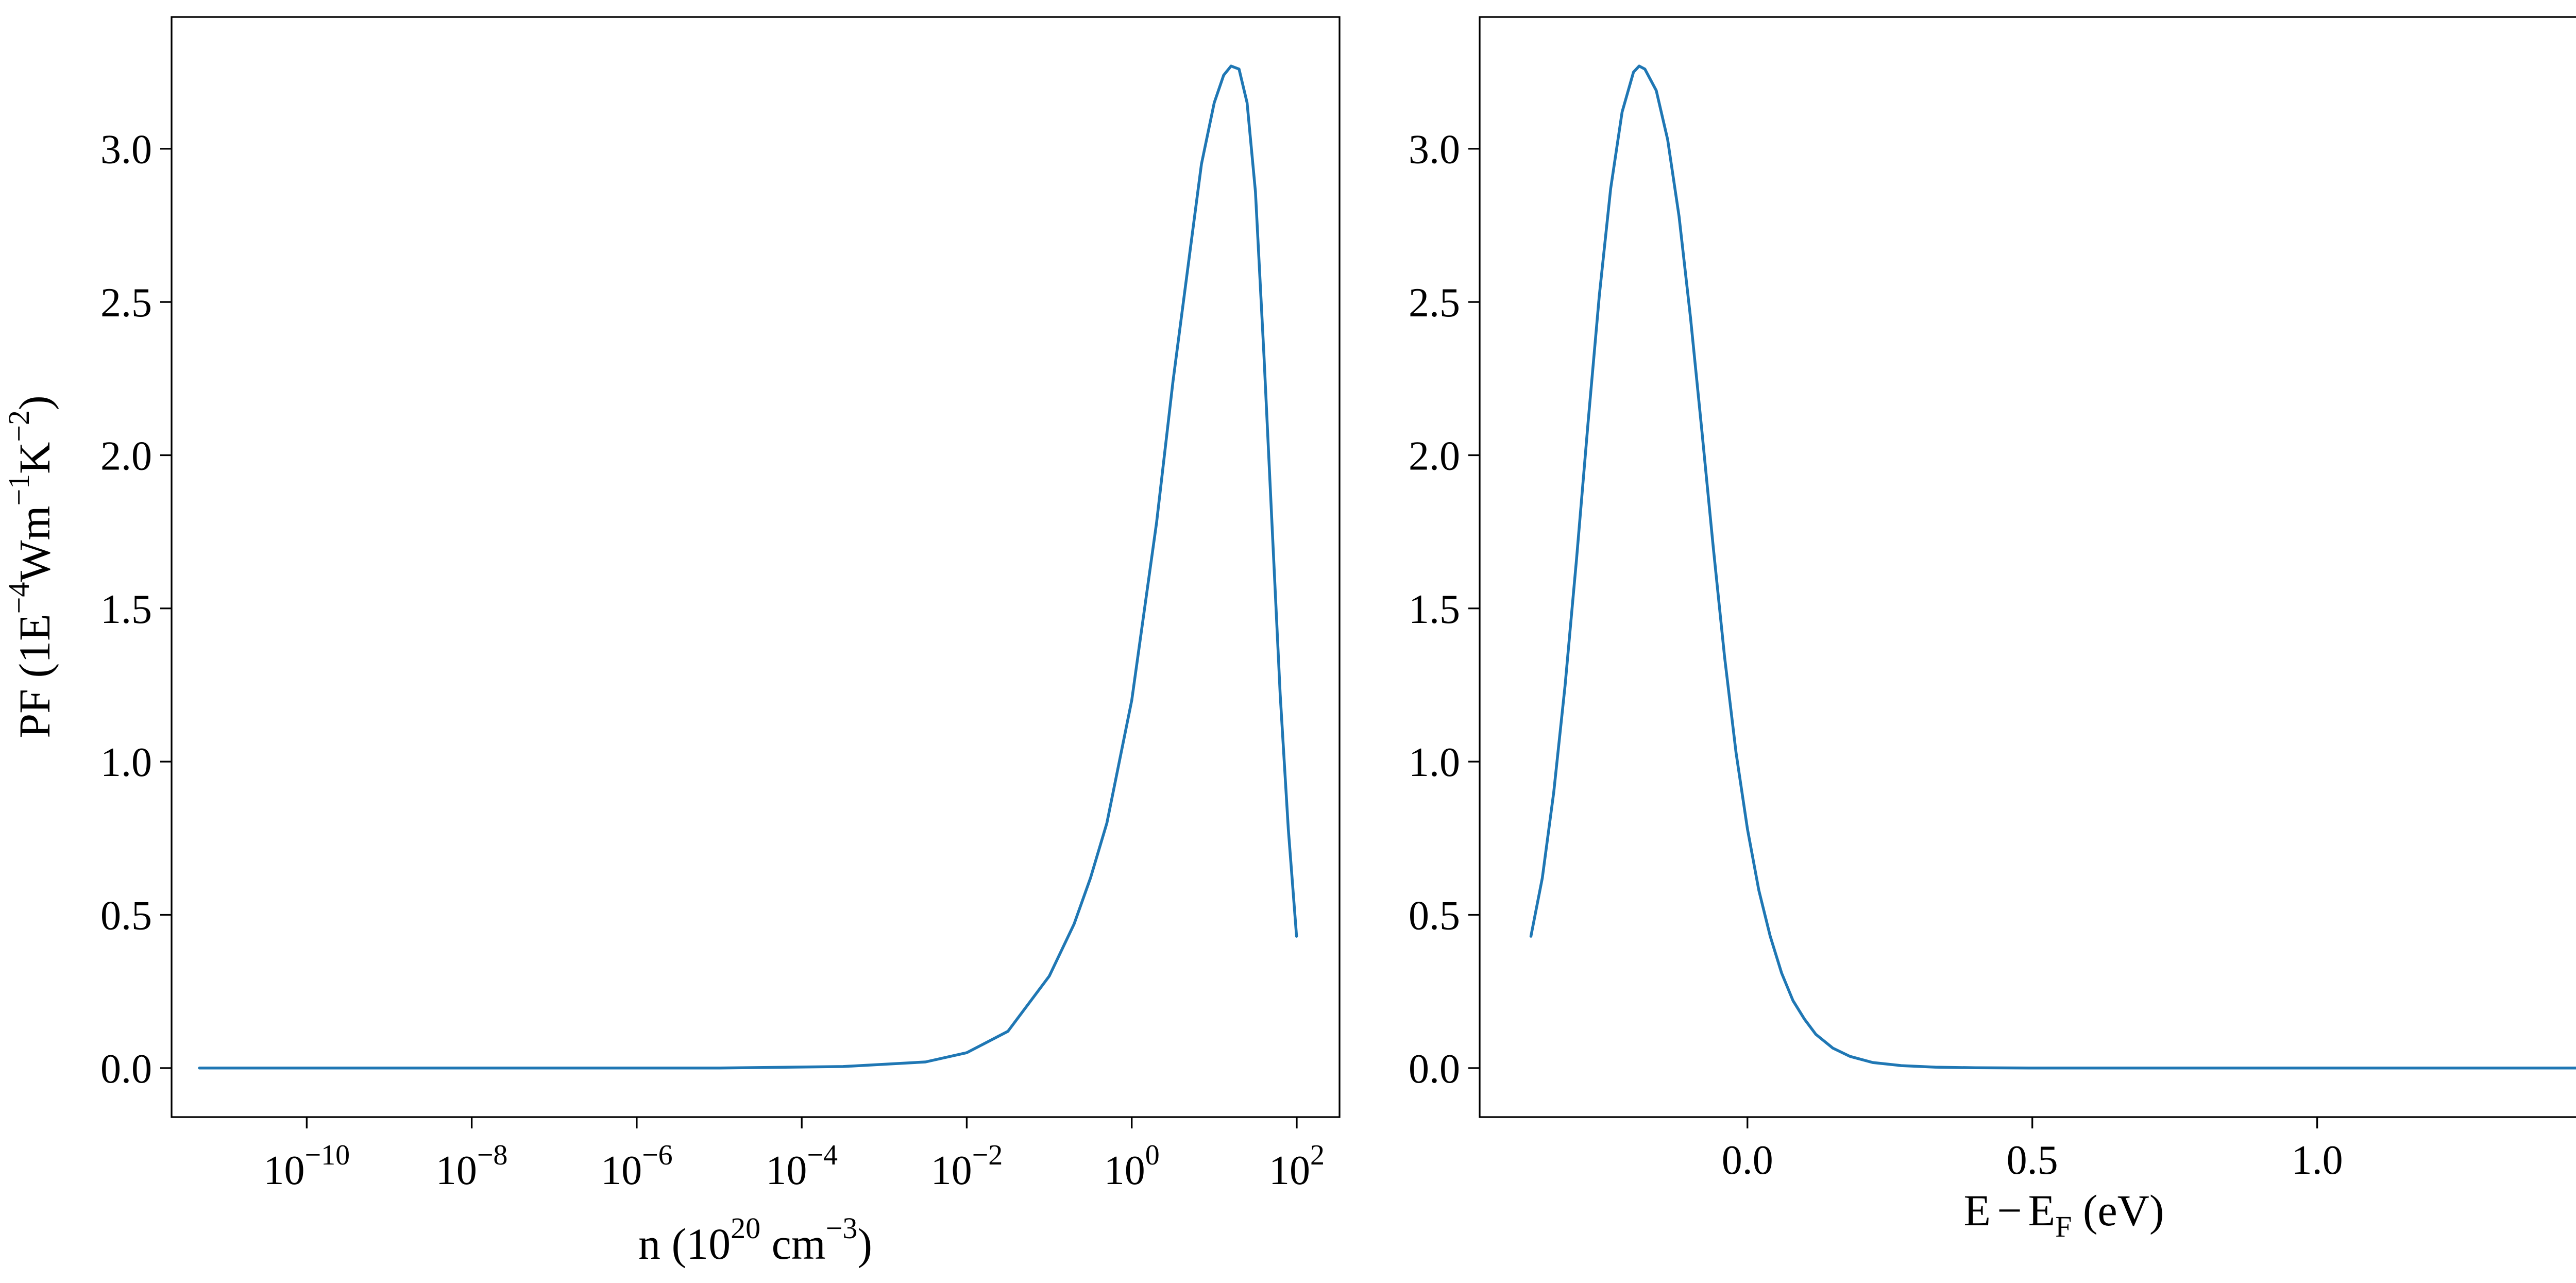  Describe the element at coordinates (472, 1166) in the screenshot. I see `left-x-tick-label: 10⁻⁸` at that location.